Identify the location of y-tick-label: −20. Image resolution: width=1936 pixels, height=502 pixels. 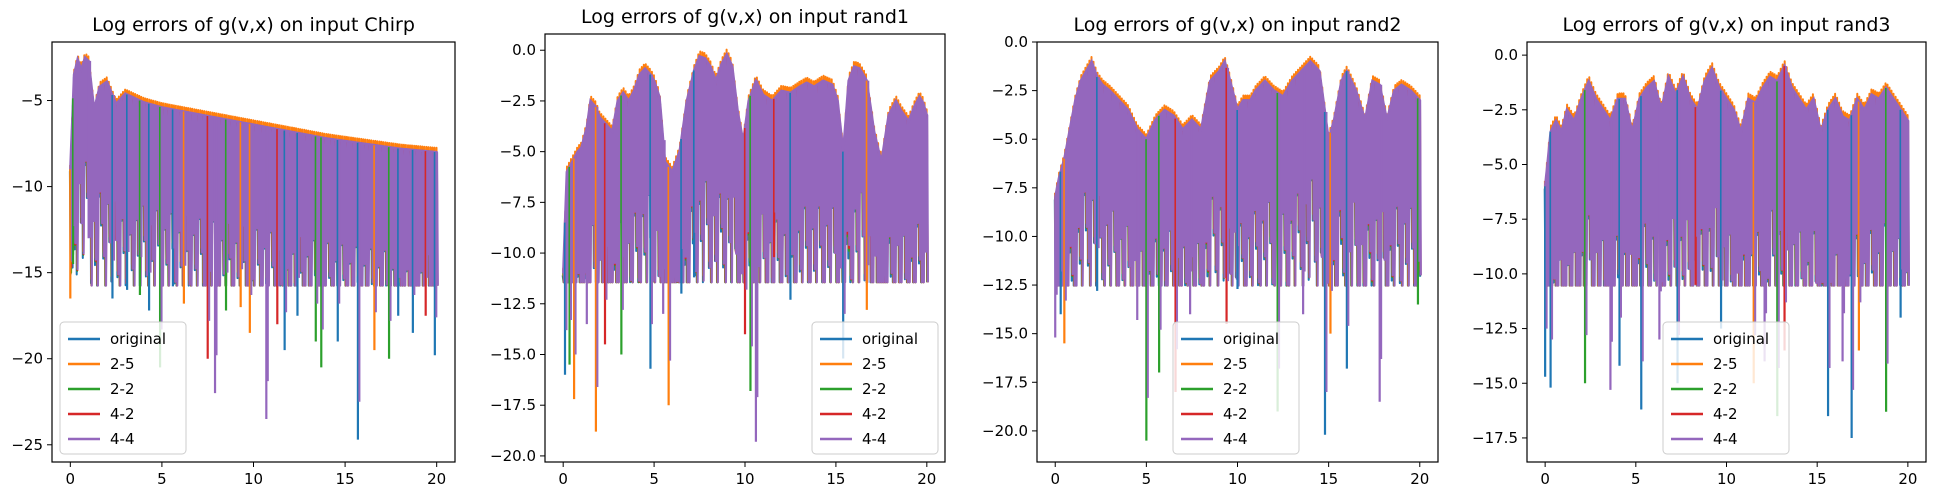
(27, 359).